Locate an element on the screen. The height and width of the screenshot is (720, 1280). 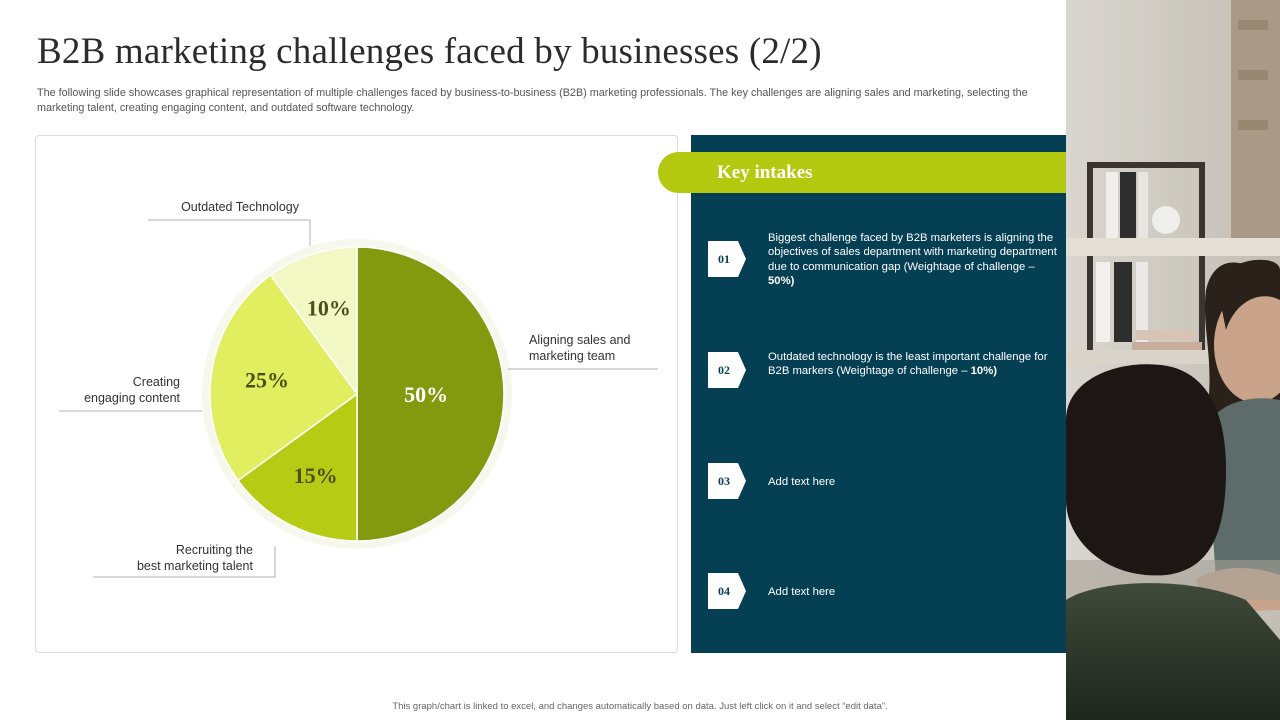
item-number-badge: 02 is located at coordinates (727, 370).